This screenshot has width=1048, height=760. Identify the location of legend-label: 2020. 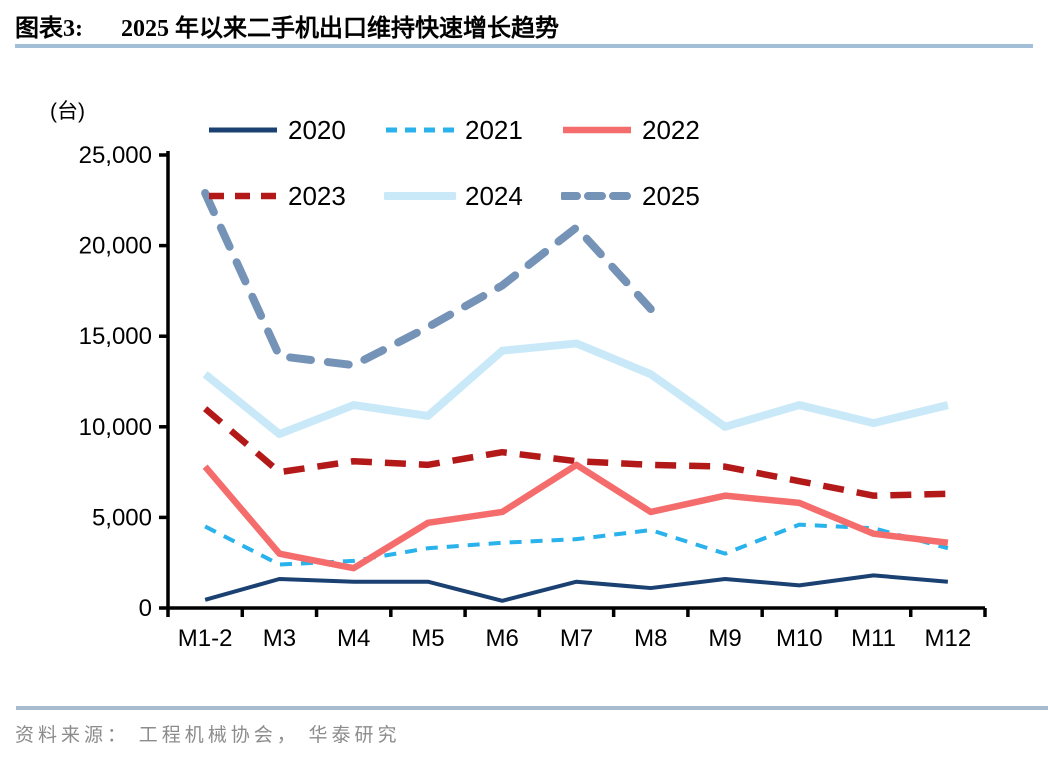
(317, 130).